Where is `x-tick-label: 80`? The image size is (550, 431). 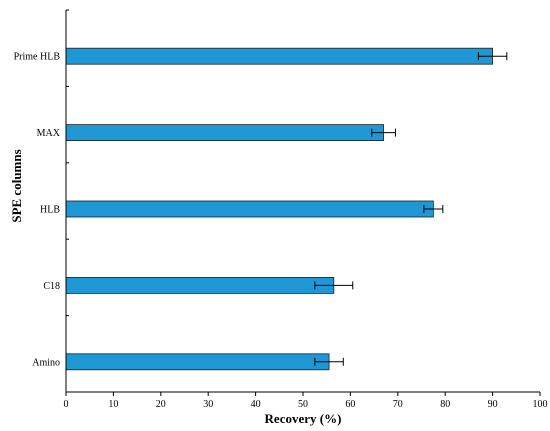
x-tick-label: 80 is located at coordinates (445, 404).